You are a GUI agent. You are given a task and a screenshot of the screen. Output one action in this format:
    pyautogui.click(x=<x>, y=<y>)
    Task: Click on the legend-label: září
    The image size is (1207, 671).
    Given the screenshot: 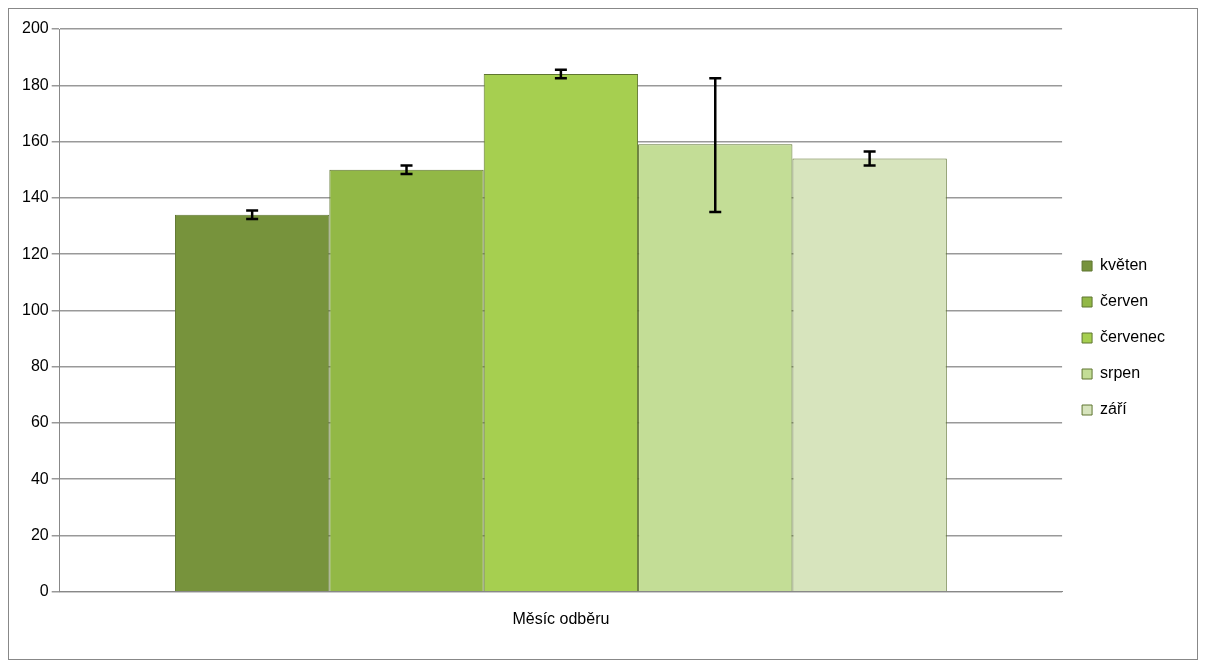 What is the action you would take?
    pyautogui.click(x=1114, y=409)
    